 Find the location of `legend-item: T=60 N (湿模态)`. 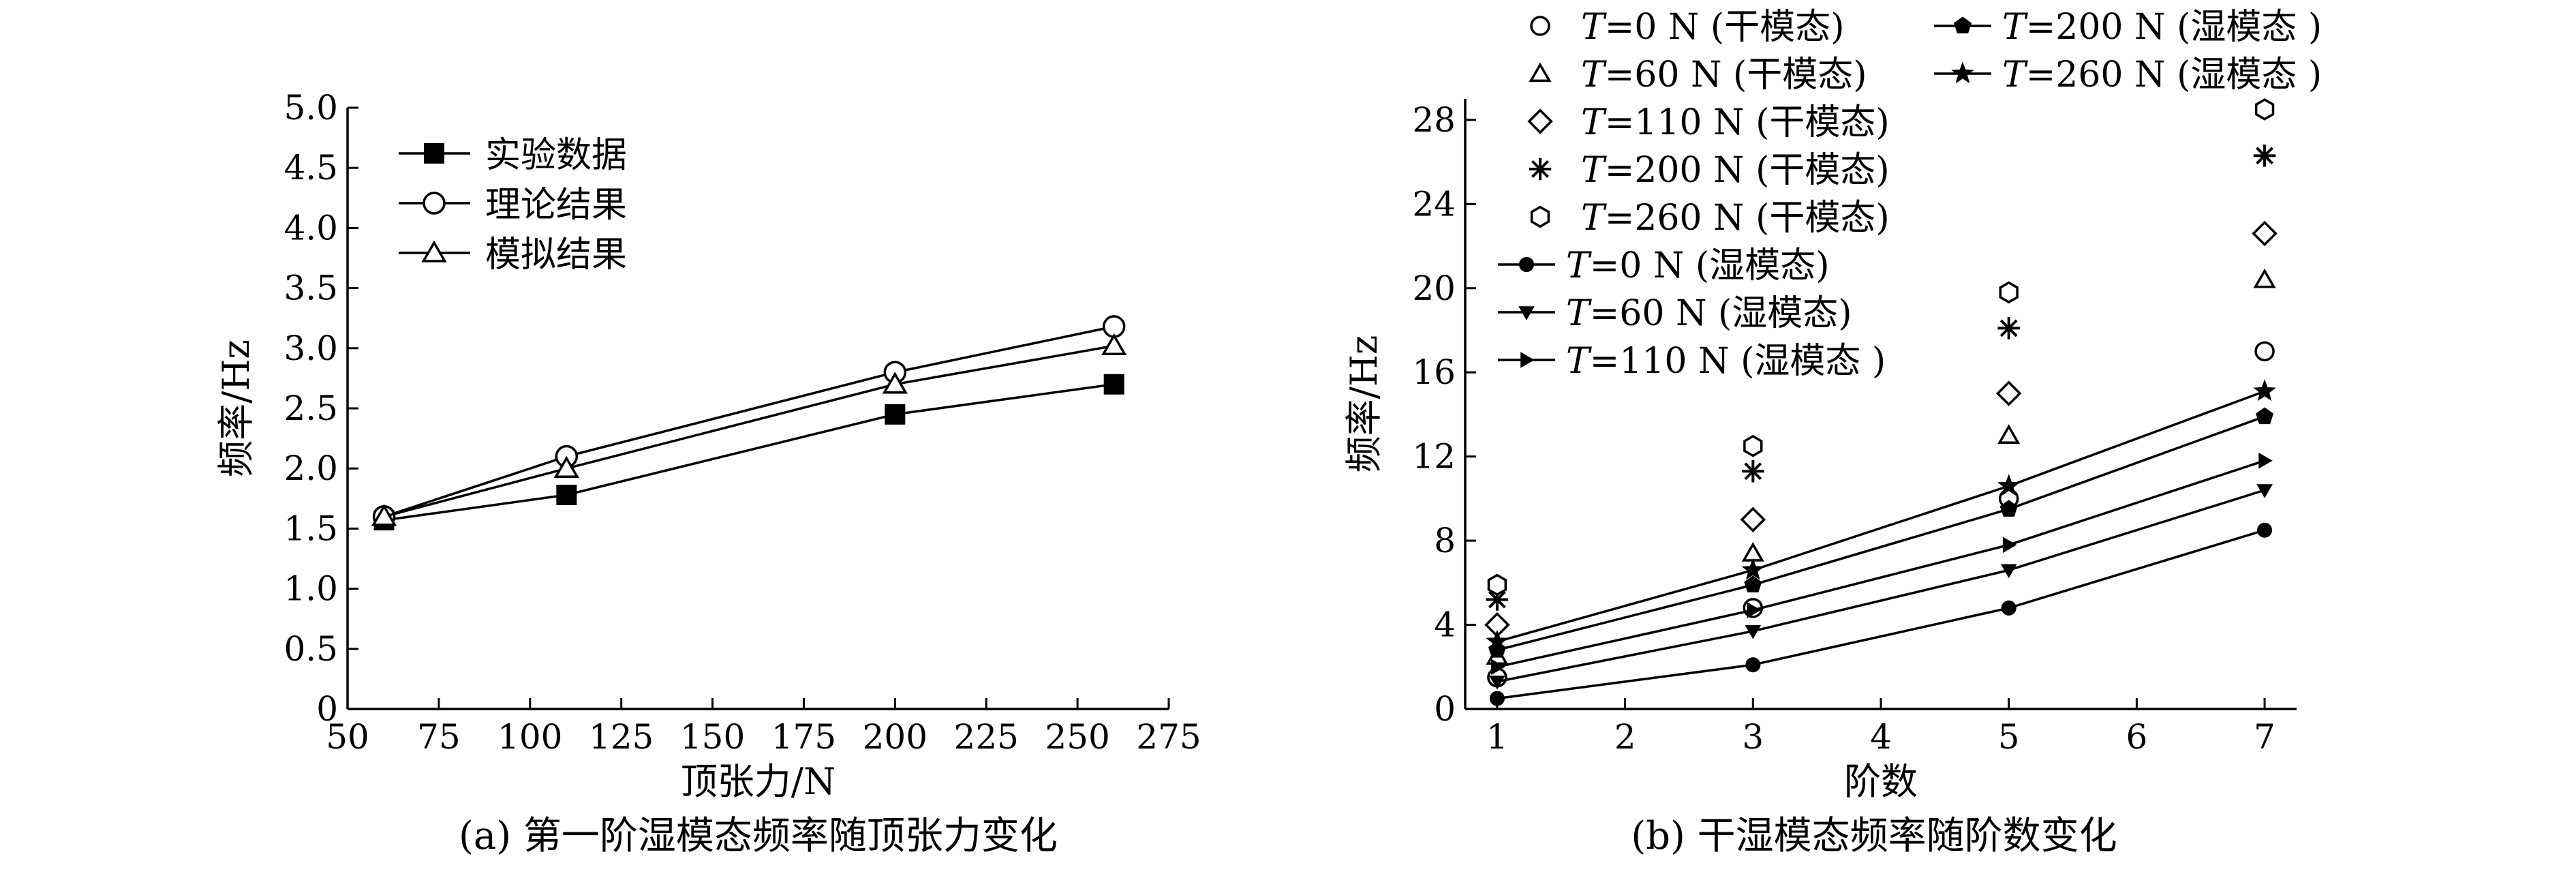

legend-item: T=60 N (湿模态) is located at coordinates (1675, 313).